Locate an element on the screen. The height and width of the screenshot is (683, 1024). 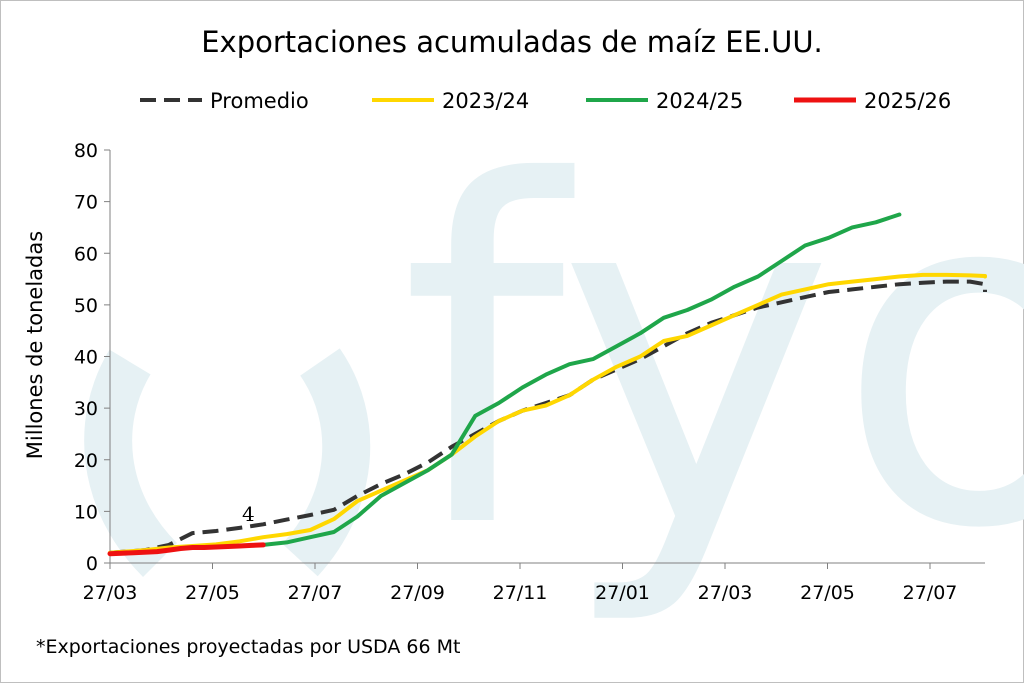
x-tick-label: 27/01 is located at coordinates (622, 593).